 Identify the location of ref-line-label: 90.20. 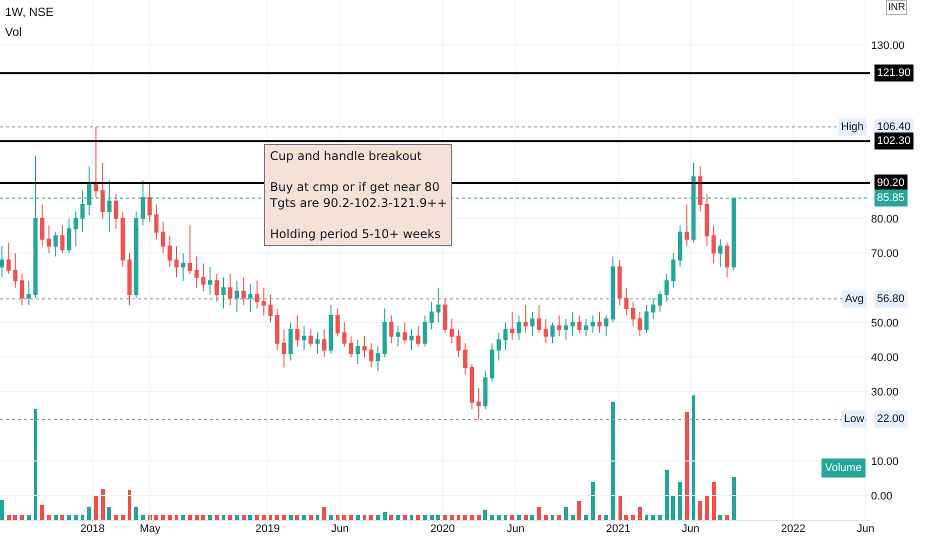
(891, 183).